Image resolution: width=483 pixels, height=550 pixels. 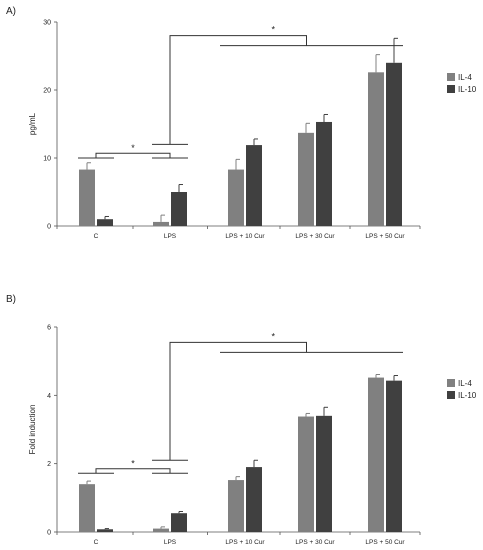 What do you see at coordinates (49, 396) in the screenshot?
I see `y-tick-label: 4` at bounding box center [49, 396].